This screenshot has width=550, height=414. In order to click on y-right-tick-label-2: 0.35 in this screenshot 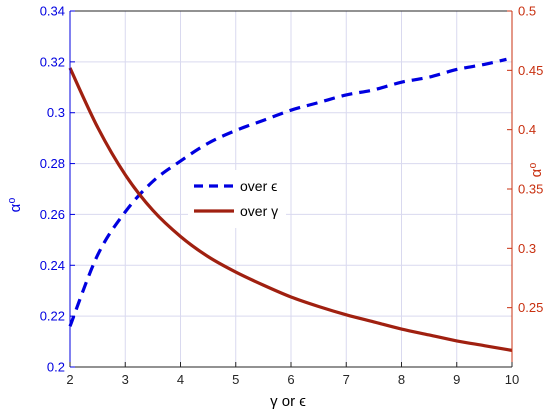, I will do `click(530, 189)`.